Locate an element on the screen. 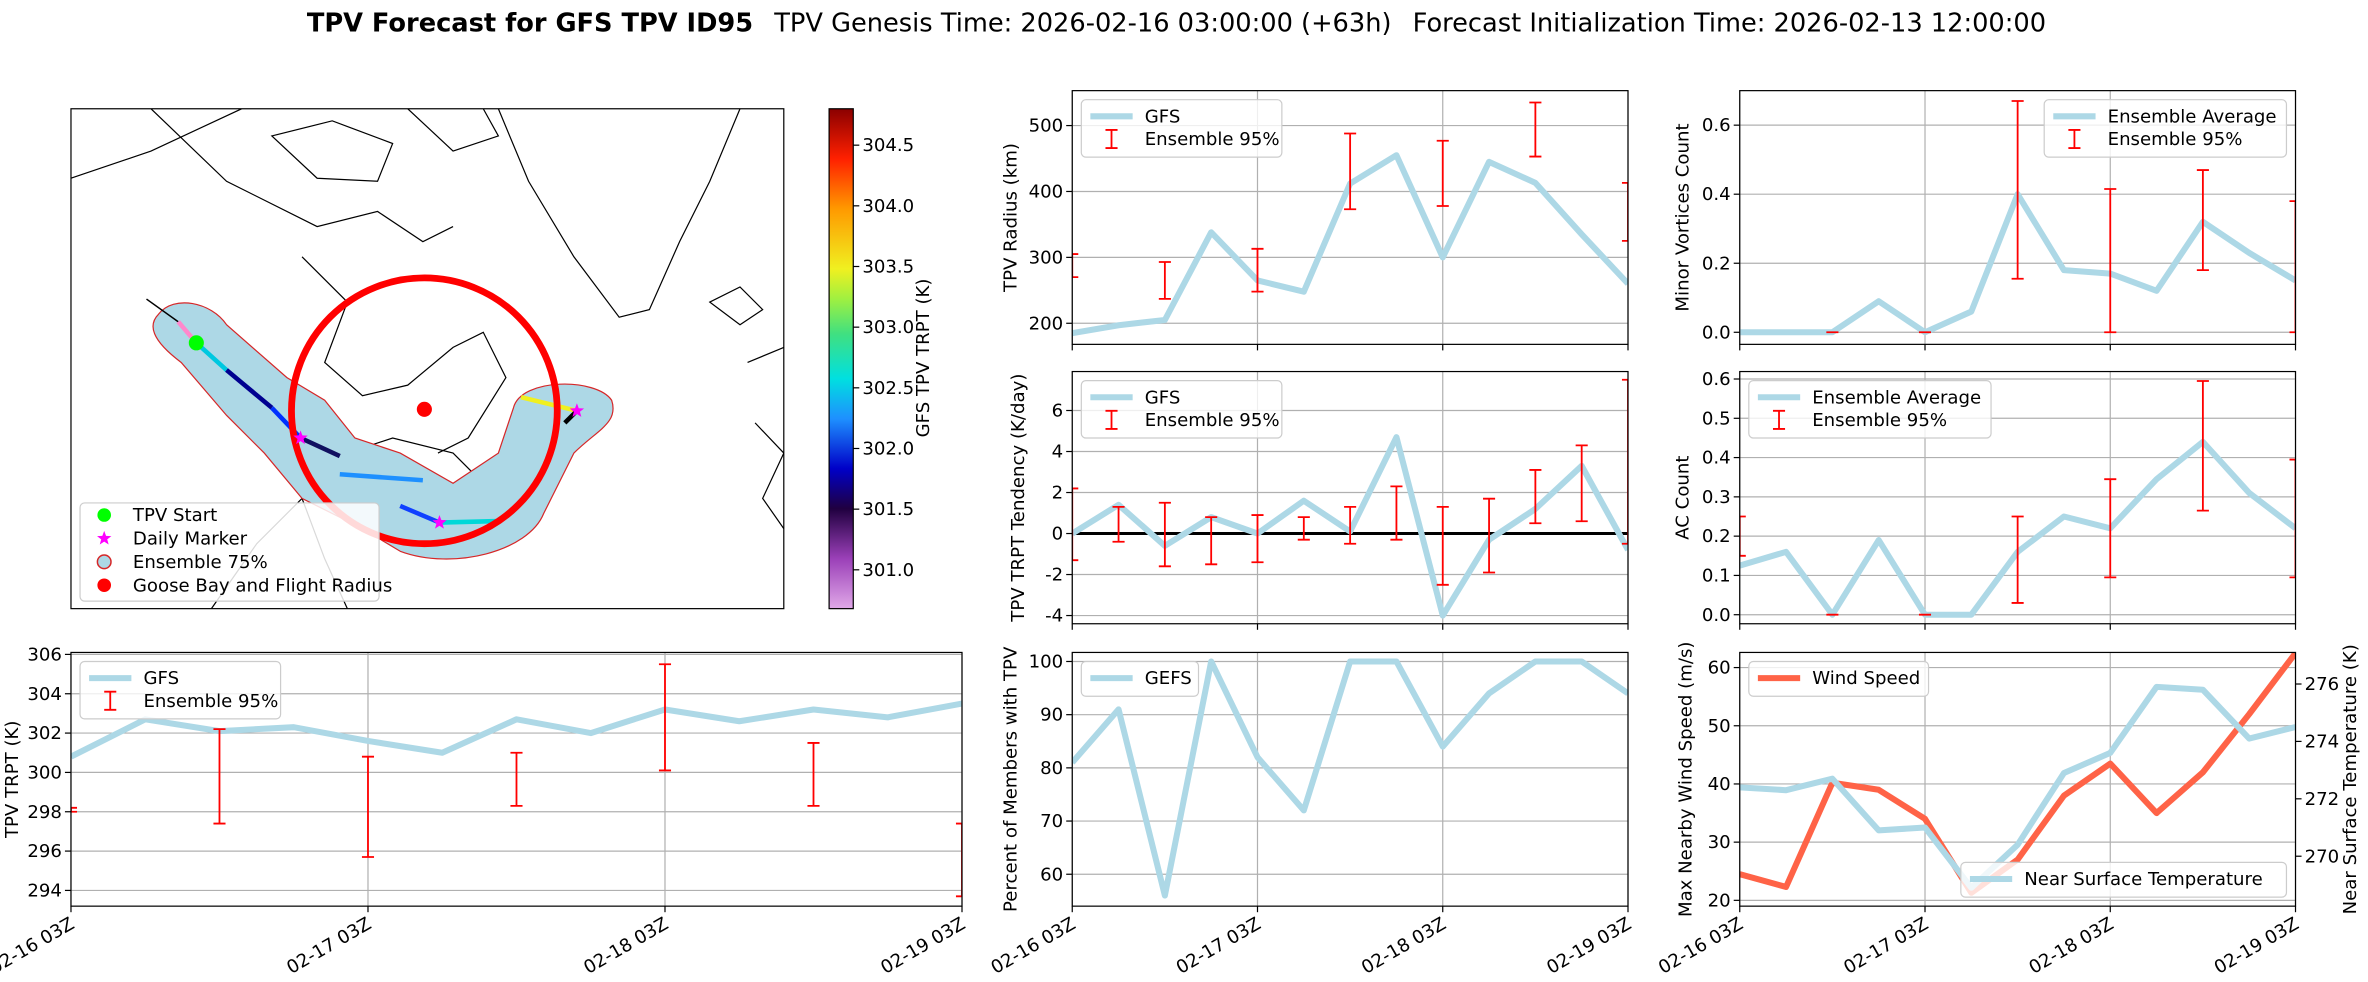 Image resolution: width=2368 pixels, height=982 pixels. flight-radius is located at coordinates (424, 411).